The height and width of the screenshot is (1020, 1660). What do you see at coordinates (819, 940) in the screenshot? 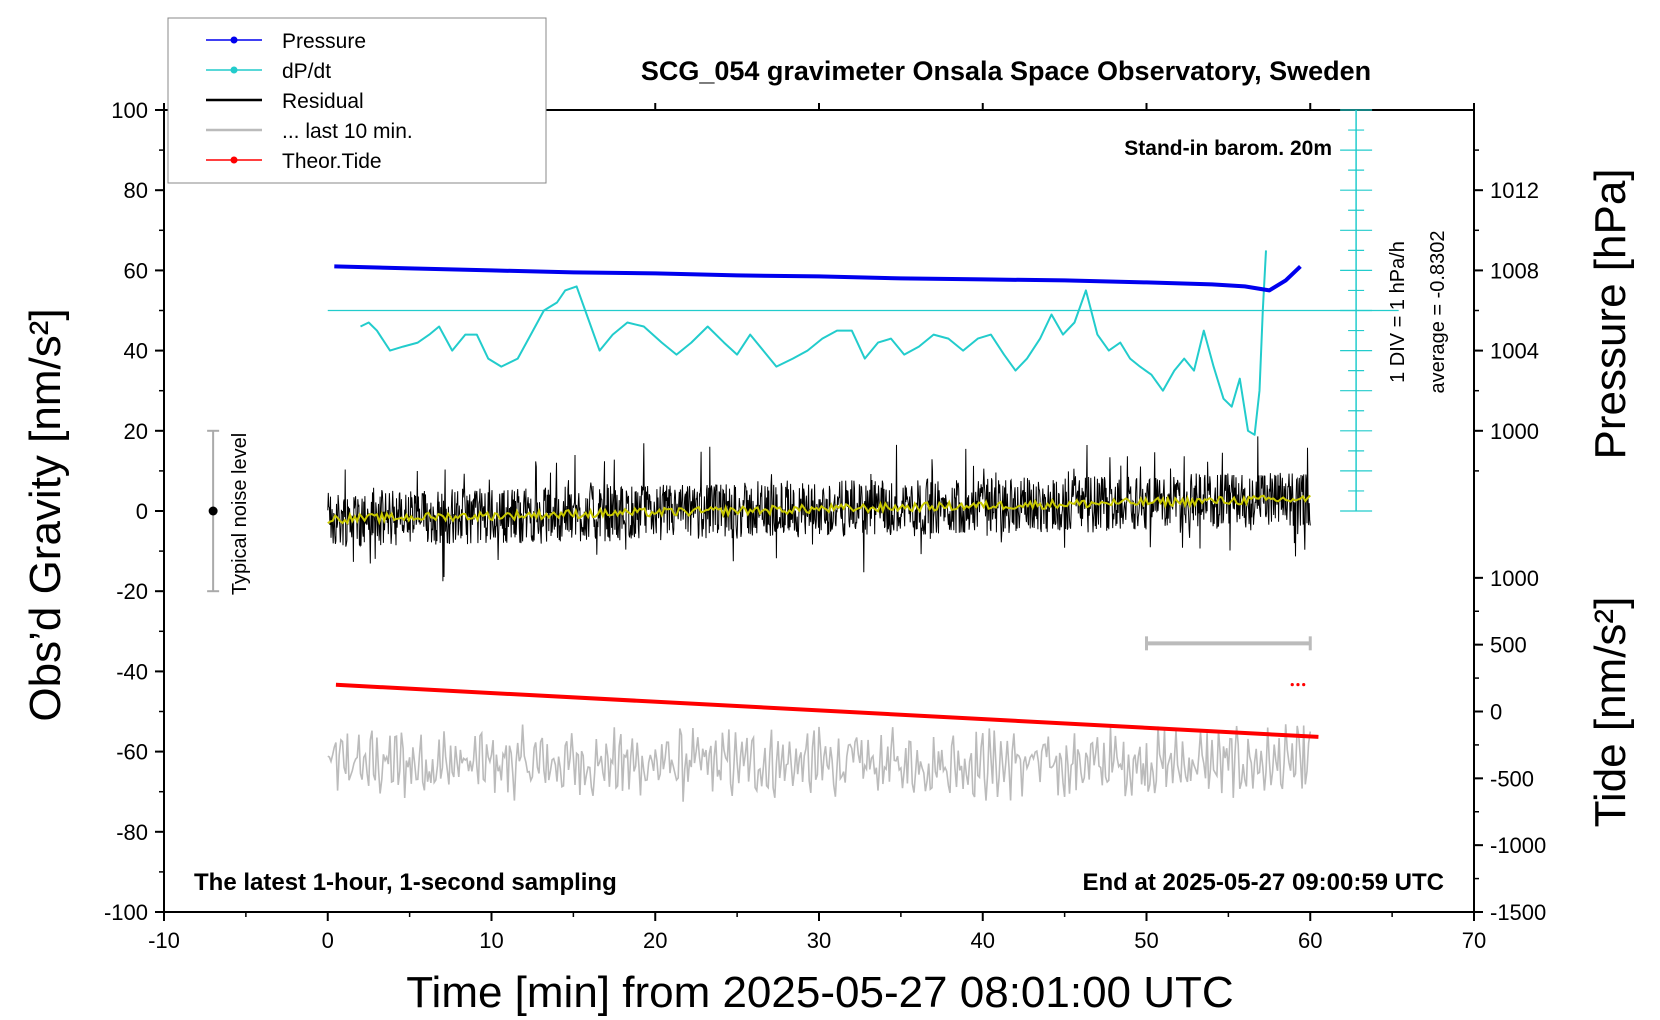
I see `x-tick-label: 30` at bounding box center [819, 940].